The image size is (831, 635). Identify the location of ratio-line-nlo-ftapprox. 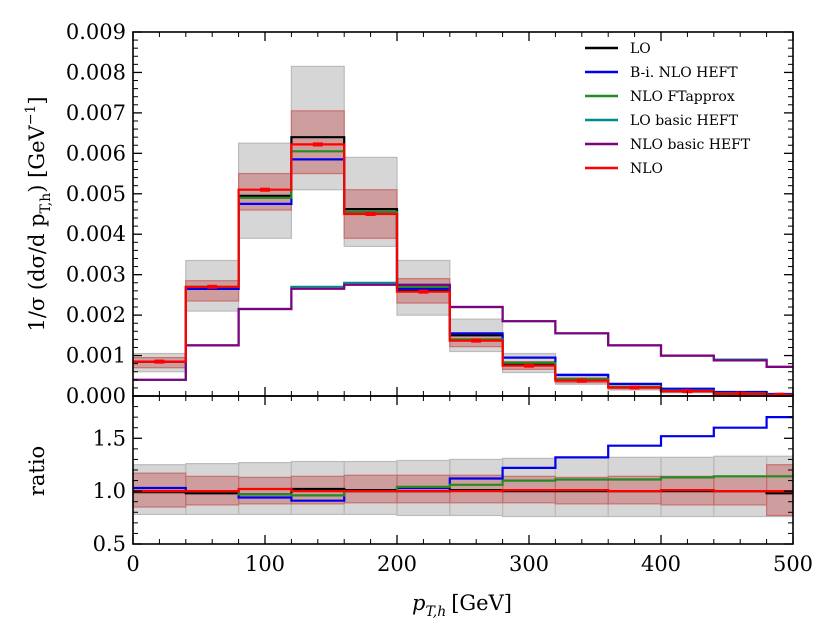
(463, 486).